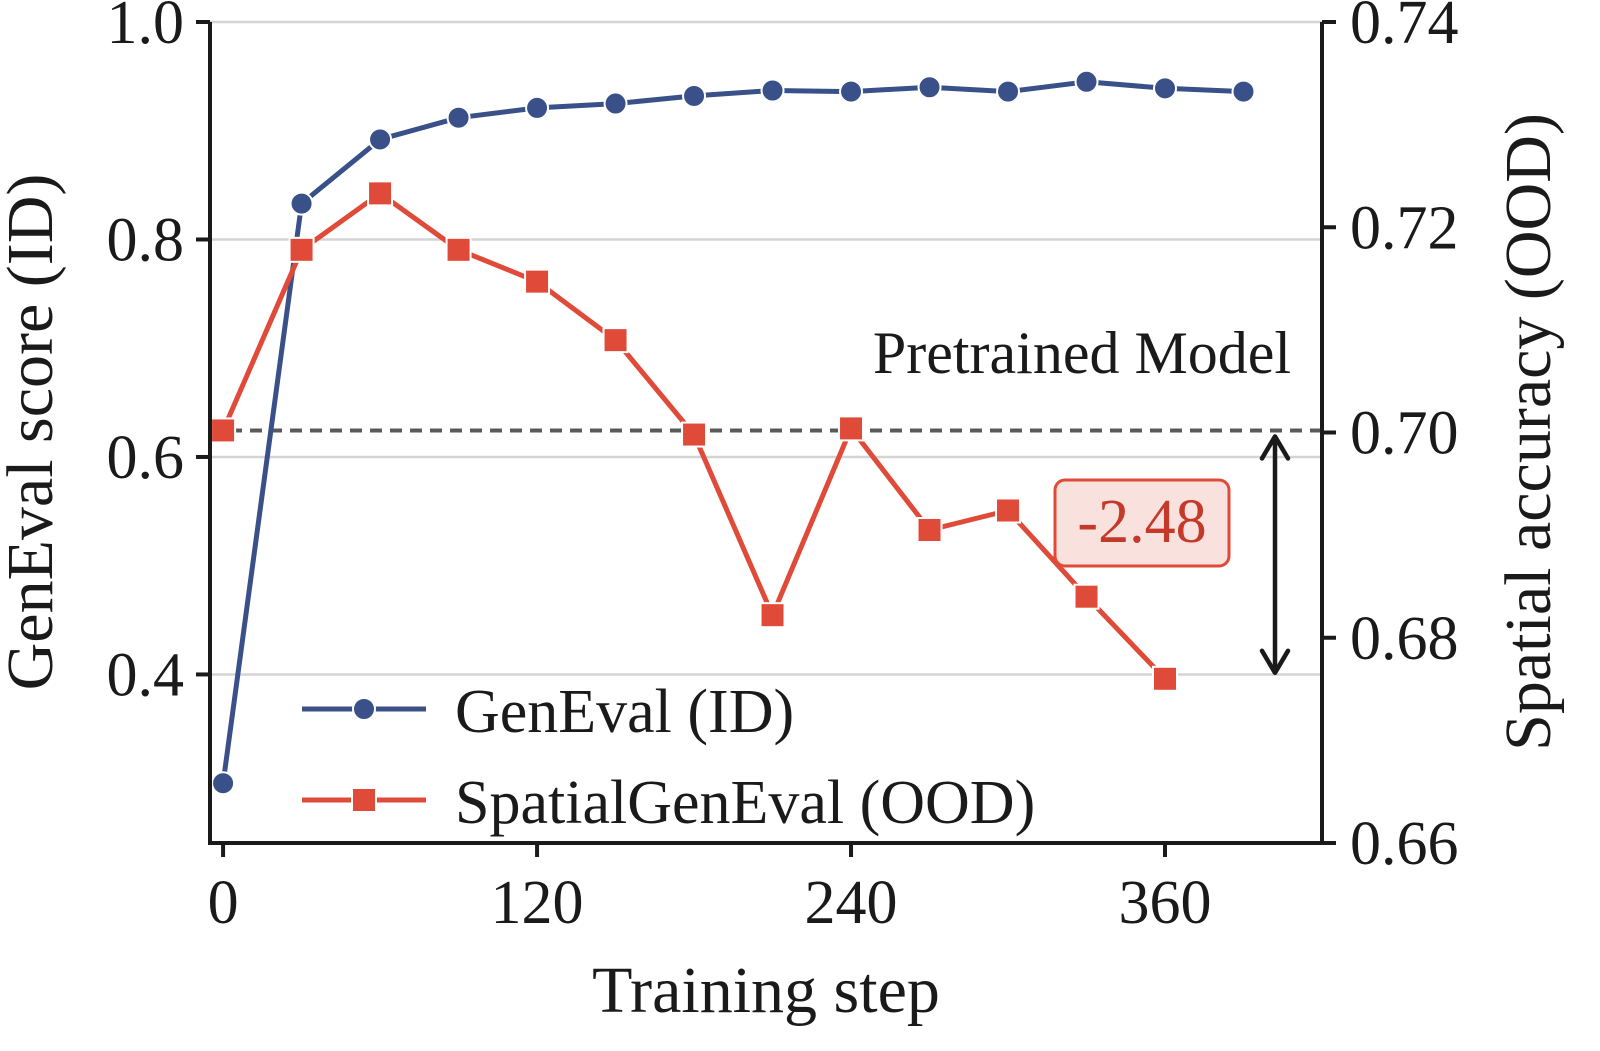  What do you see at coordinates (1404, 639) in the screenshot?
I see `y-tick-label-right: 0.68` at bounding box center [1404, 639].